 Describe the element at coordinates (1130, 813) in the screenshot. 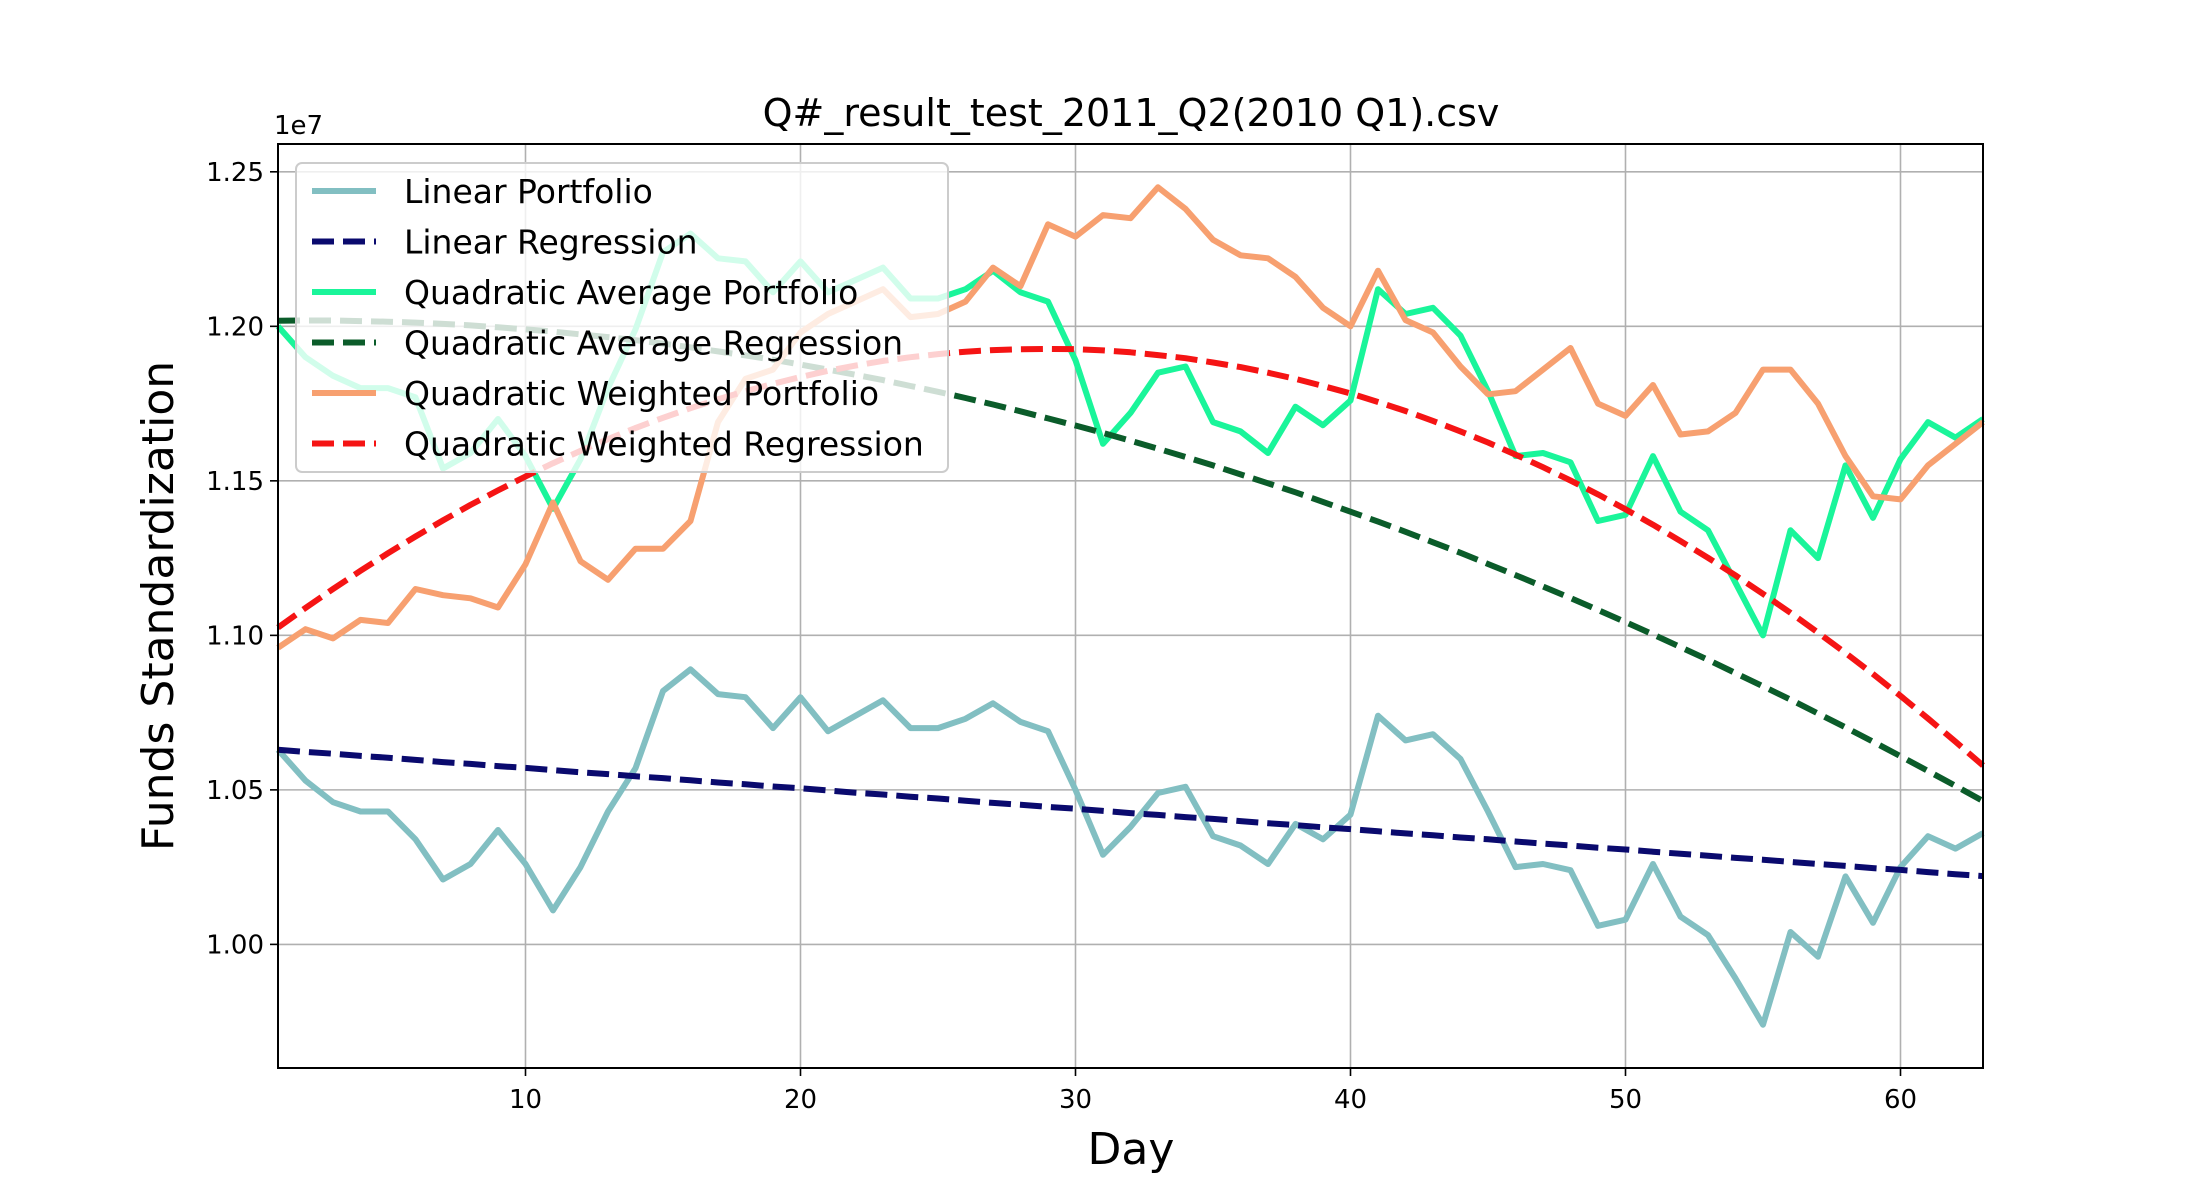

I see `series-line-linear-regression` at that location.